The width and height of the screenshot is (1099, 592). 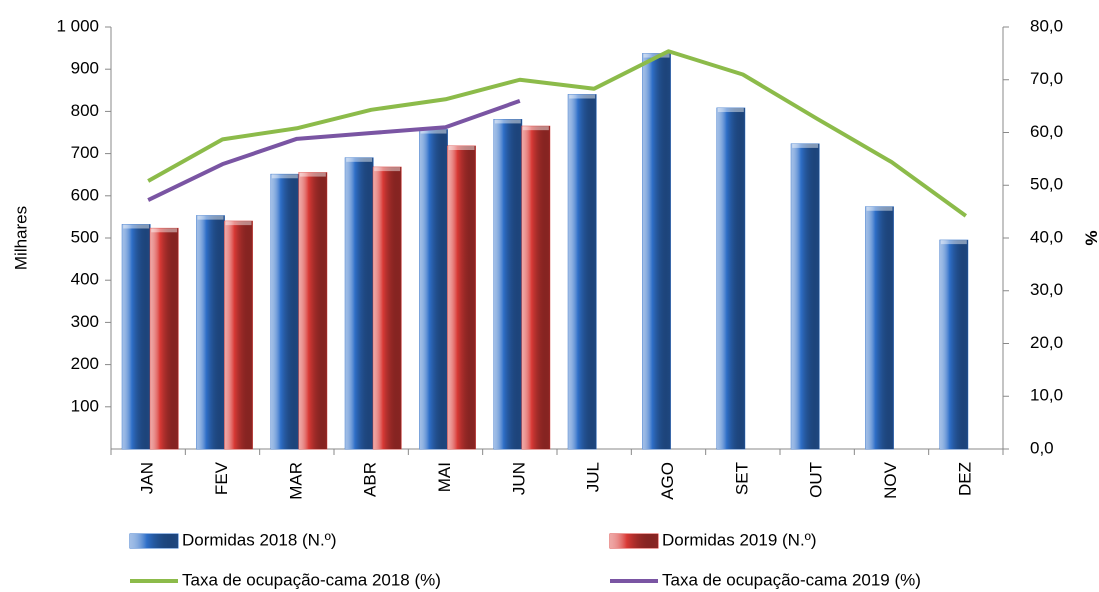 What do you see at coordinates (444, 477) in the screenshot?
I see `x-tick-label: MAI` at bounding box center [444, 477].